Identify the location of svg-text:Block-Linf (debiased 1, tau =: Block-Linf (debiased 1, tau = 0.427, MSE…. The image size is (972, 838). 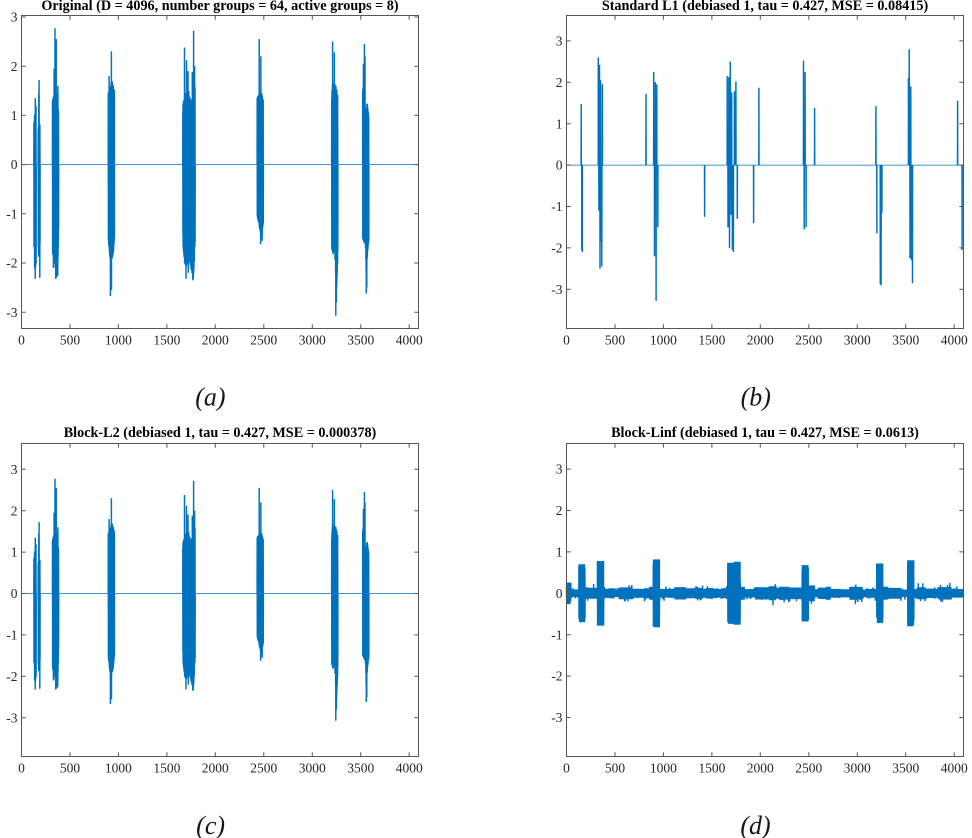
(765, 433).